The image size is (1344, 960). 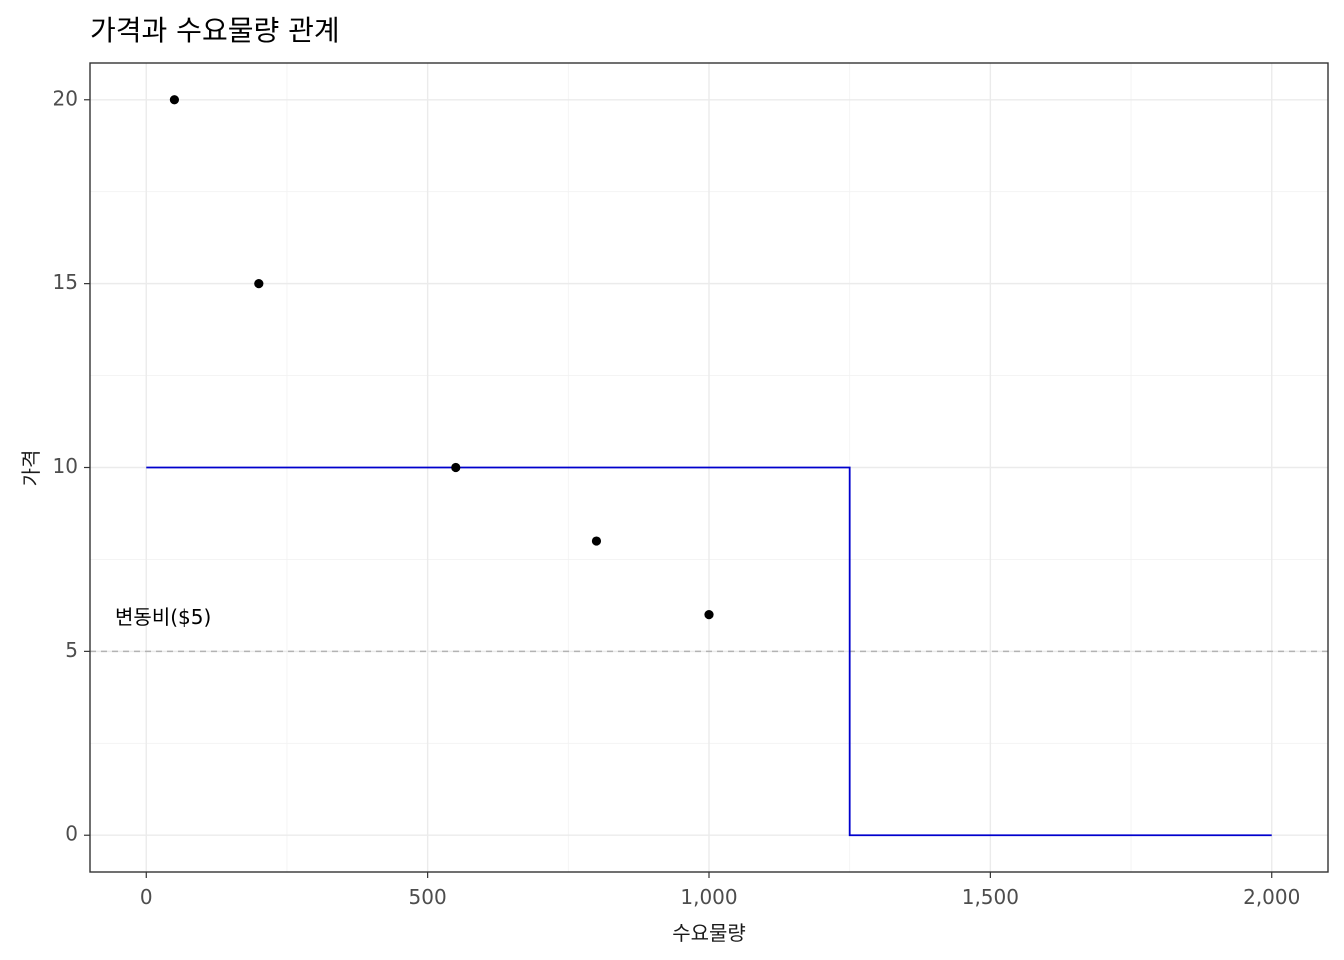 What do you see at coordinates (71, 834) in the screenshot?
I see `y-tick-label: 0` at bounding box center [71, 834].